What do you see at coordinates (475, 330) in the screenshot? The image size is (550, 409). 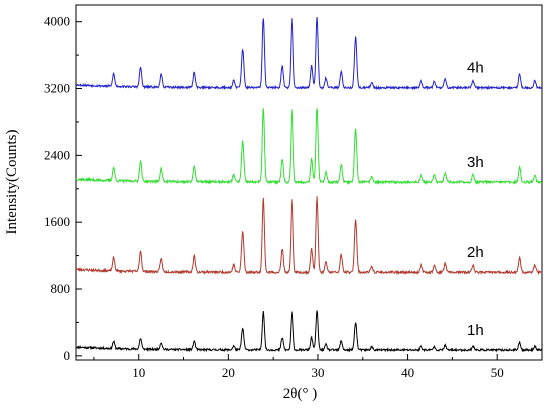 I see `series-label-1h: 1h` at bounding box center [475, 330].